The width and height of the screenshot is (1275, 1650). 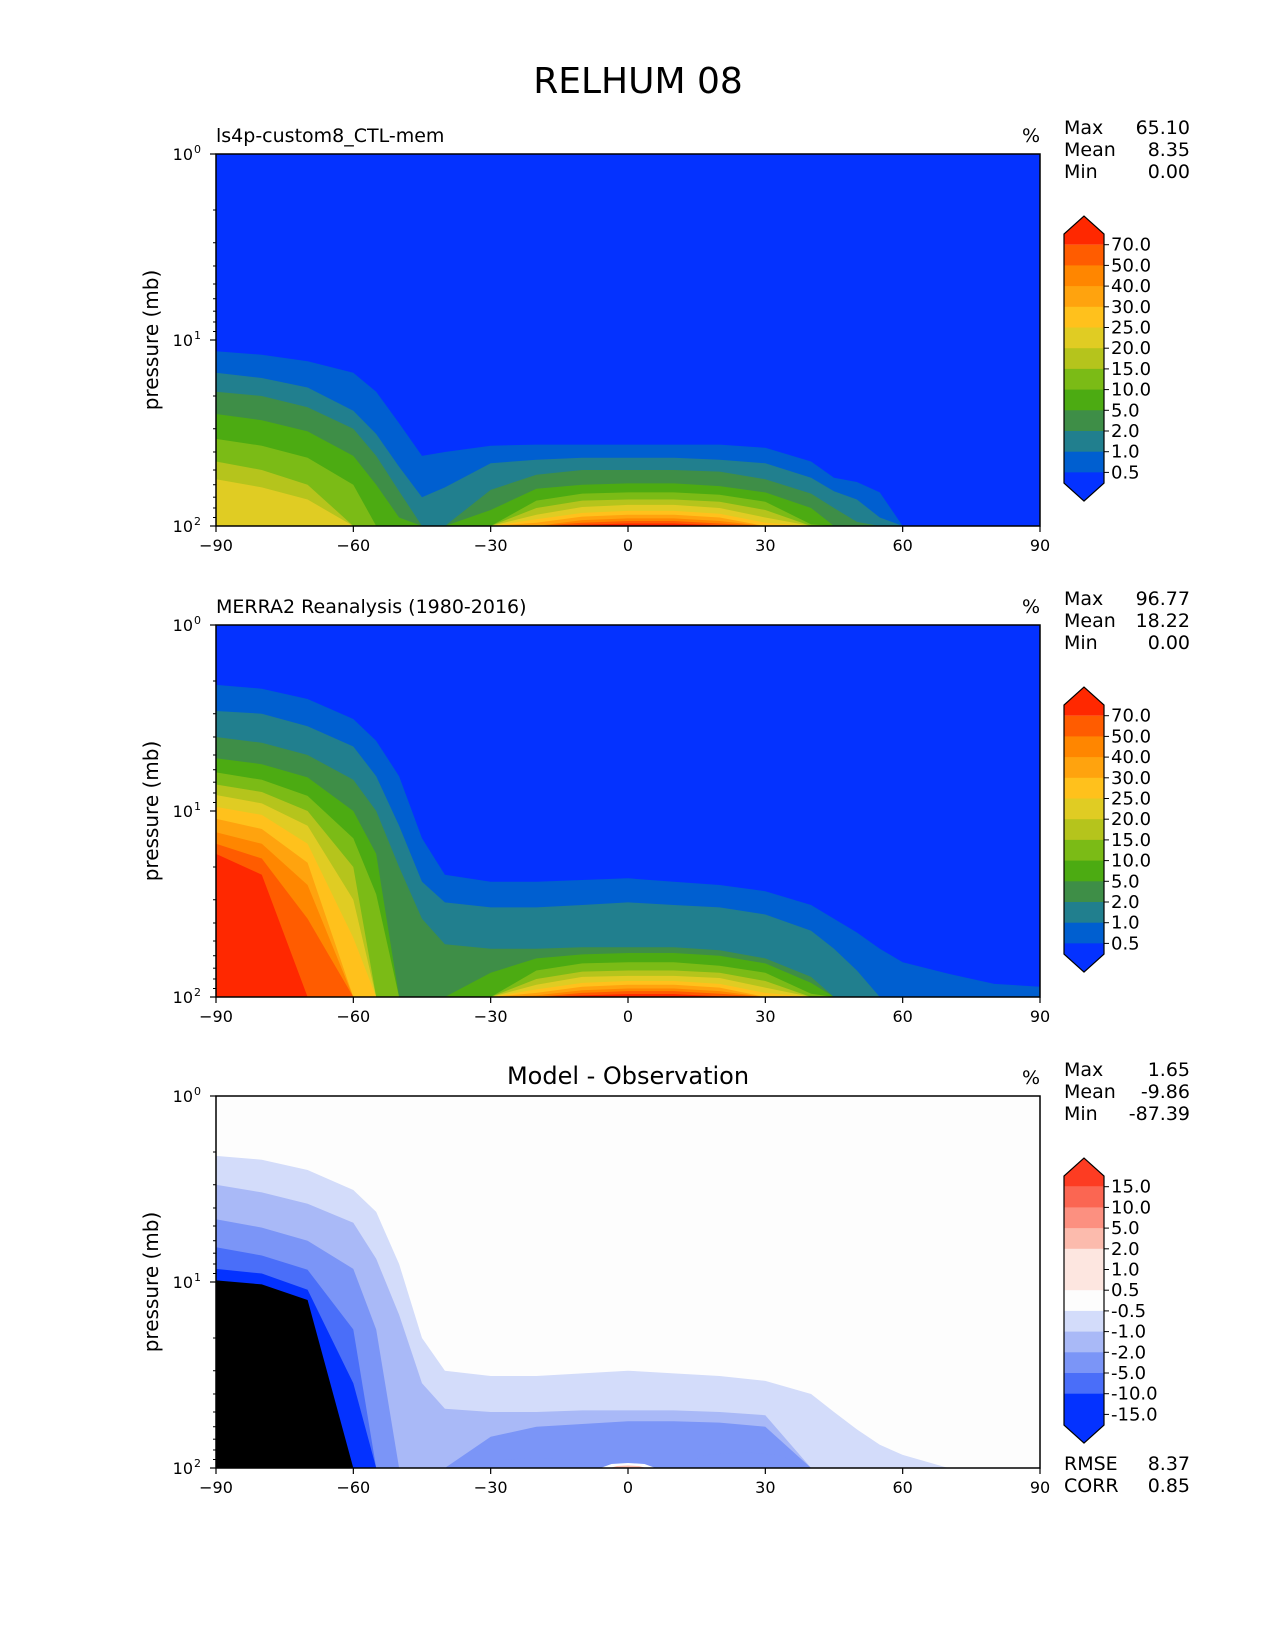 What do you see at coordinates (1091, 1464) in the screenshot?
I see `metric-label: RMSE` at bounding box center [1091, 1464].